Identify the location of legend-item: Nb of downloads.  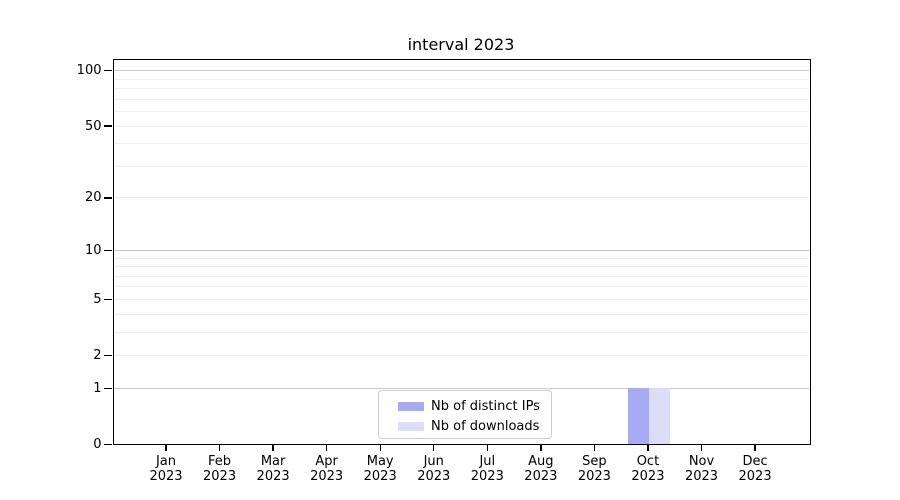
(465, 426).